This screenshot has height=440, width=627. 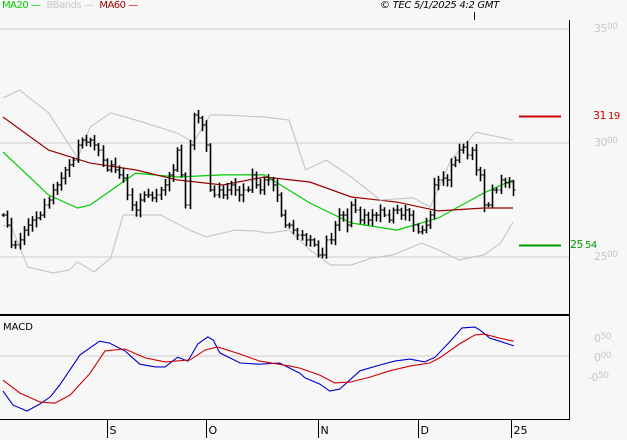 What do you see at coordinates (324, 430) in the screenshot?
I see `x-axis-label: N` at bounding box center [324, 430].